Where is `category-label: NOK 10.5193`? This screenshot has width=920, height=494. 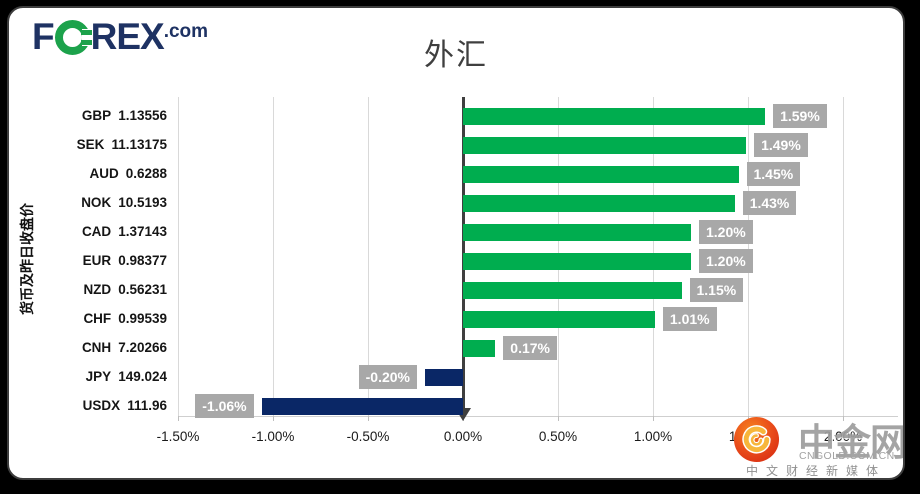 category-label: NOK 10.5193 is located at coordinates (88, 203).